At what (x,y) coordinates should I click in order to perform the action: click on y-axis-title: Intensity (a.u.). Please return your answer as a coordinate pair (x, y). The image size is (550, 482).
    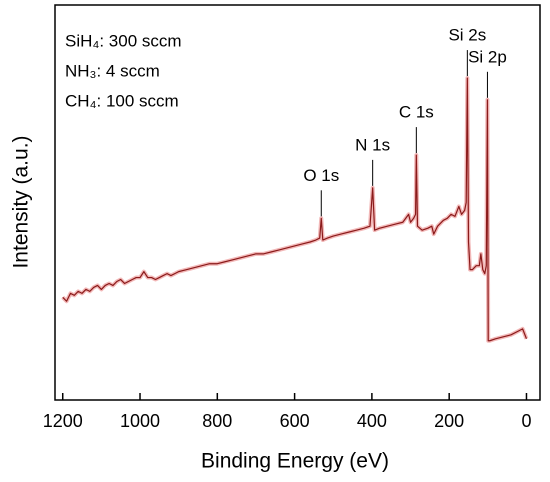
    Looking at the image, I should click on (21, 201).